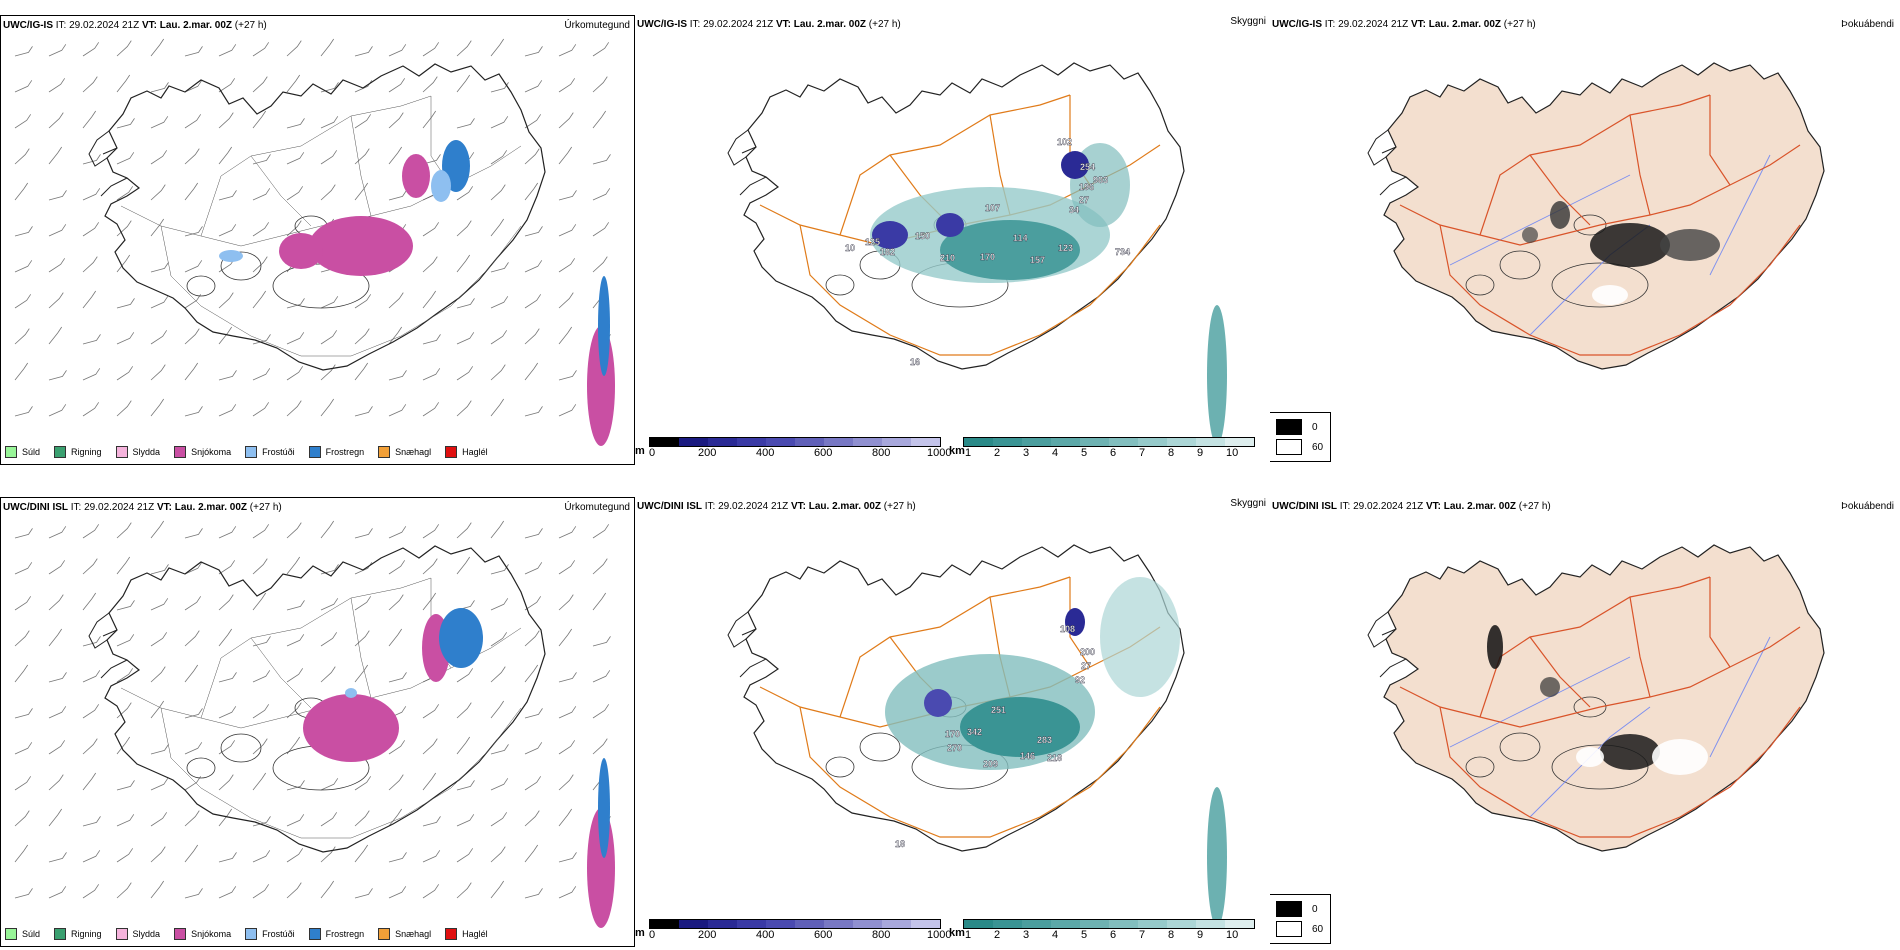 This screenshot has width=1900, height=950. I want to click on panel-title: Úrkomutegund, so click(597, 507).